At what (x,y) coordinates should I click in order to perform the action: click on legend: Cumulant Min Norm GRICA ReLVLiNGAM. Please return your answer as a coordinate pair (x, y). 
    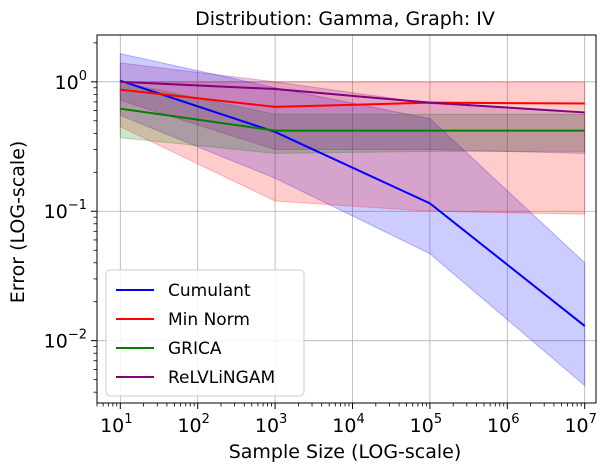
    Looking at the image, I should click on (205, 333).